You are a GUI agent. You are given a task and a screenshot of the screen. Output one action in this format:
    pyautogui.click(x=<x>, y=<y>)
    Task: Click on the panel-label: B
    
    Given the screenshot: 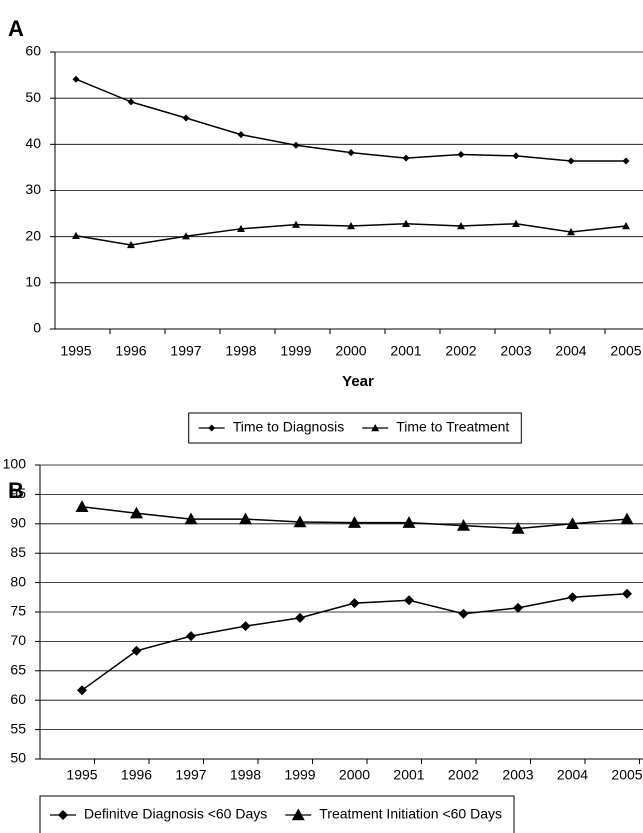 What is the action you would take?
    pyautogui.click(x=16, y=490)
    